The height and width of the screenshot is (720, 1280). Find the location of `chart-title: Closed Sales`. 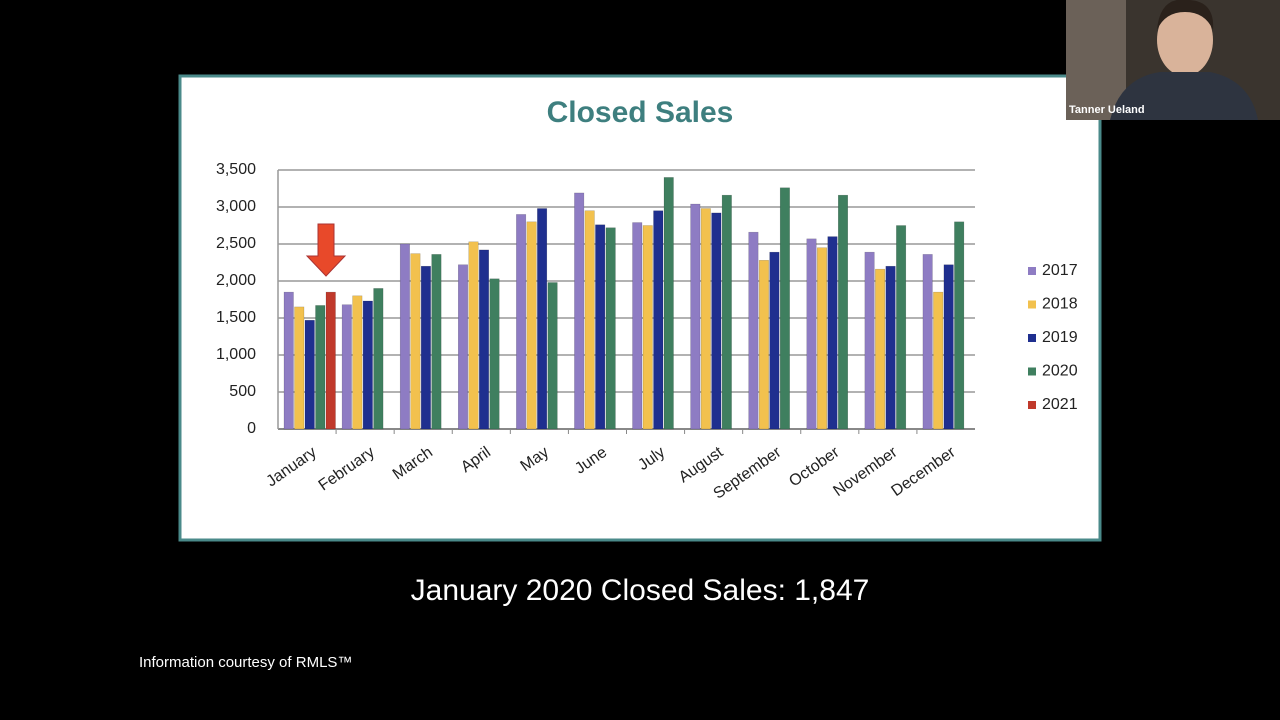

chart-title: Closed Sales is located at coordinates (640, 112).